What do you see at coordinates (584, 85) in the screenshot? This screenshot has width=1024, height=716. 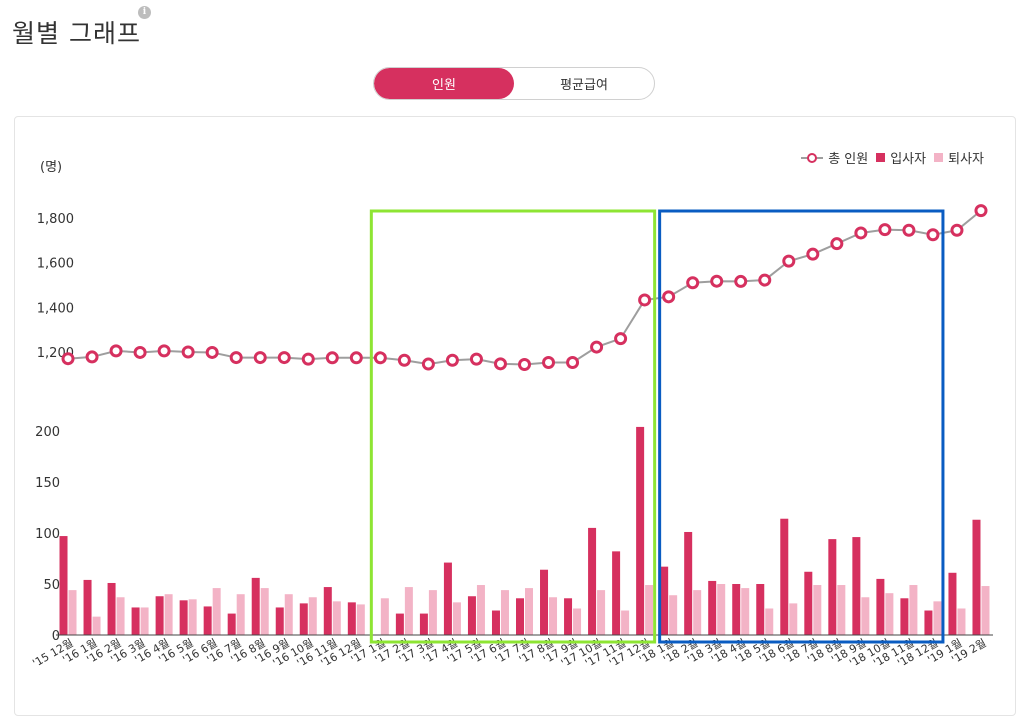 I see `tab-average-salary: 평균급여` at bounding box center [584, 85].